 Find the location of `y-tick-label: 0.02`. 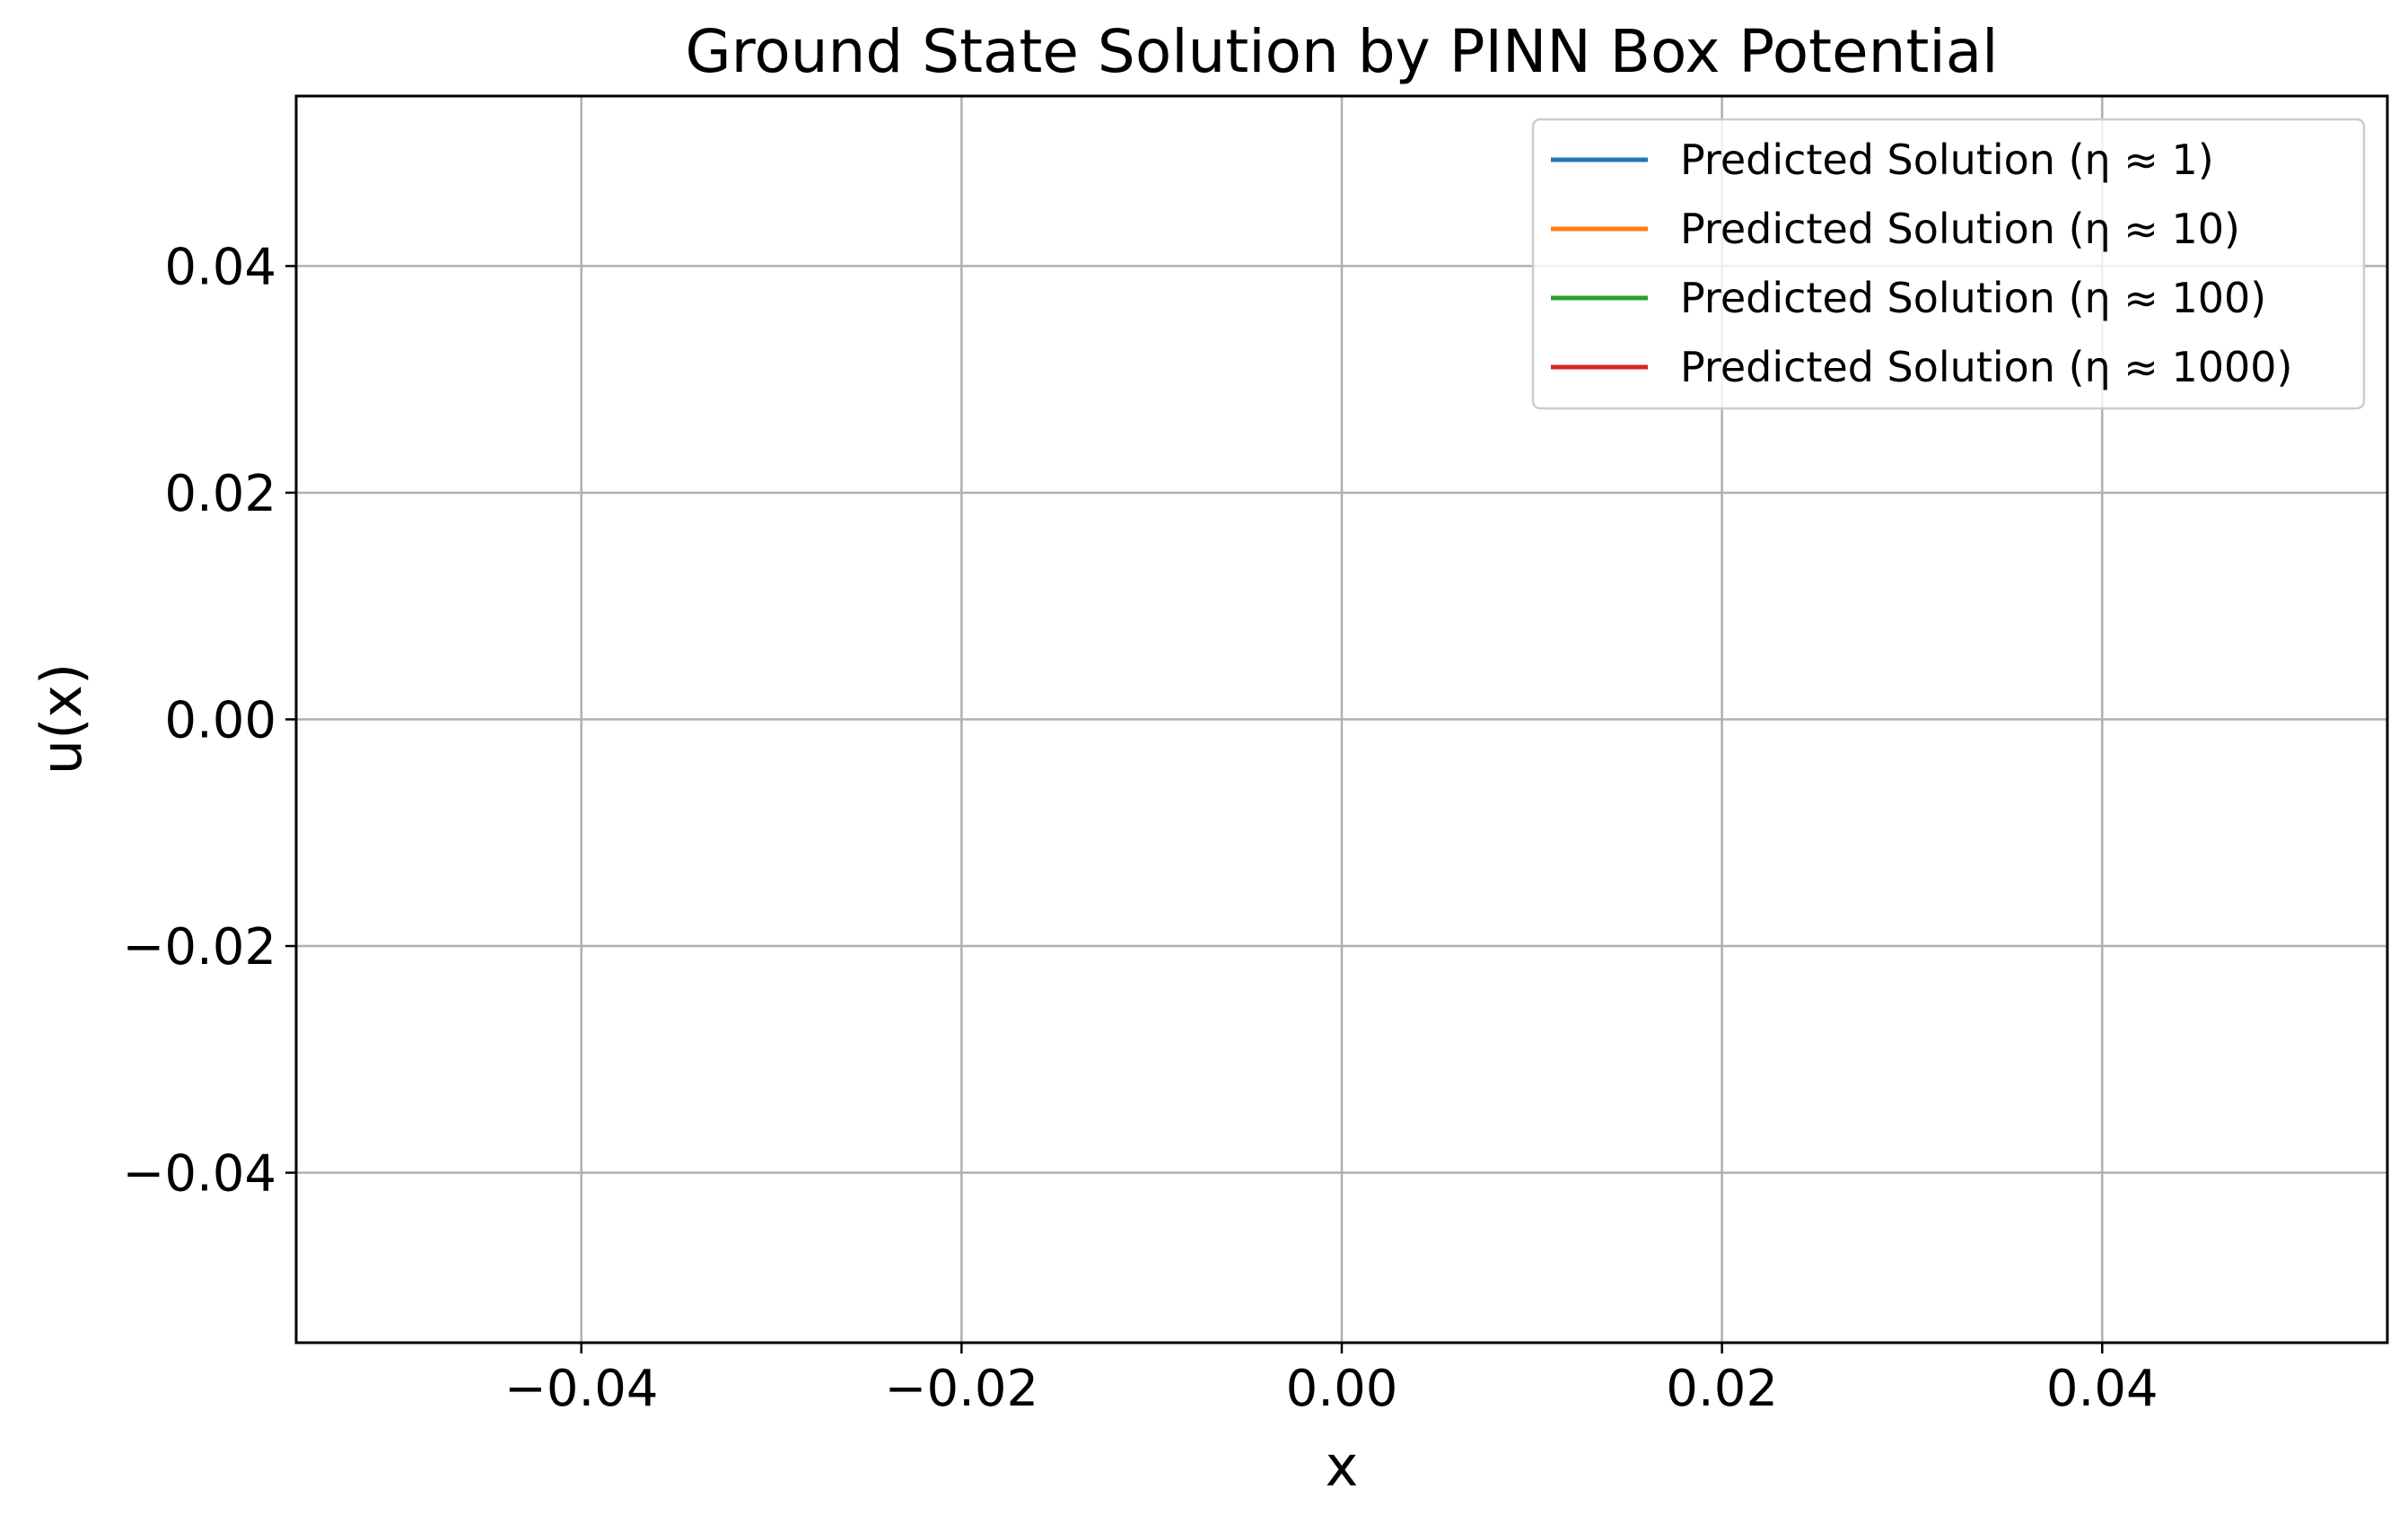

y-tick-label: 0.02 is located at coordinates (220, 494).